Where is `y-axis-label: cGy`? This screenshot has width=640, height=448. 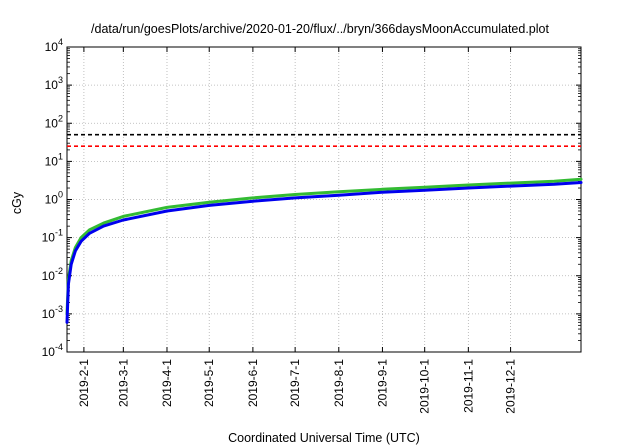 y-axis-label: cGy is located at coordinates (17, 203).